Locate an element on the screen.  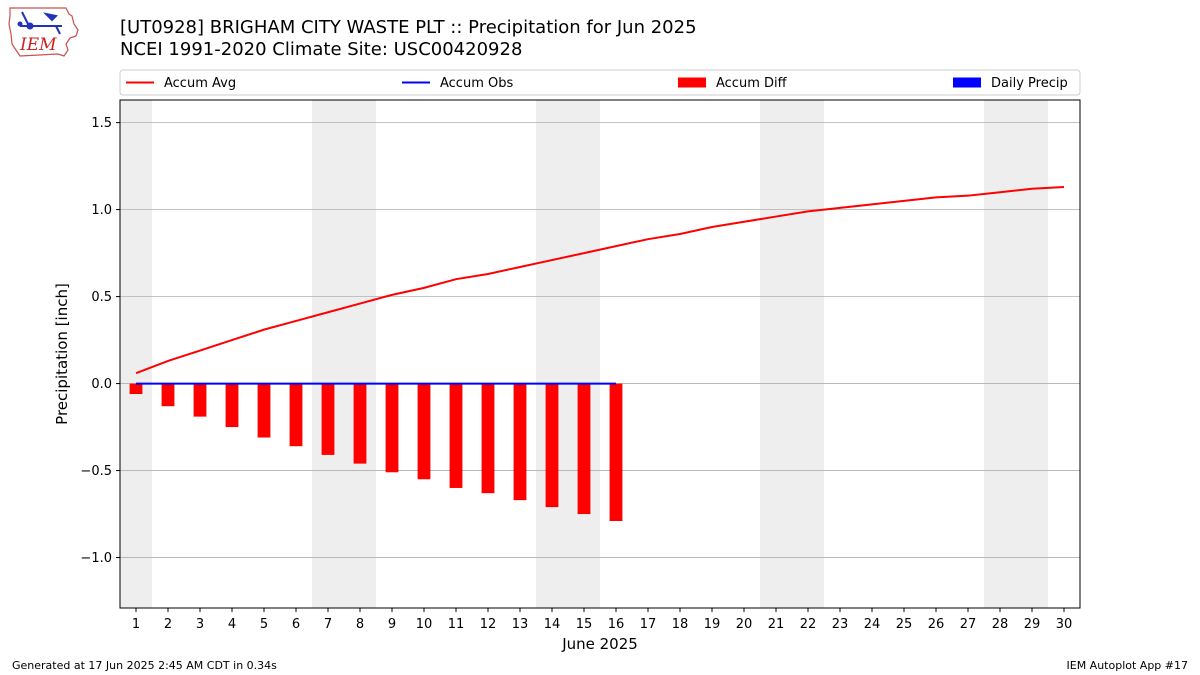
legend-label: Accum Avg is located at coordinates (200, 83).